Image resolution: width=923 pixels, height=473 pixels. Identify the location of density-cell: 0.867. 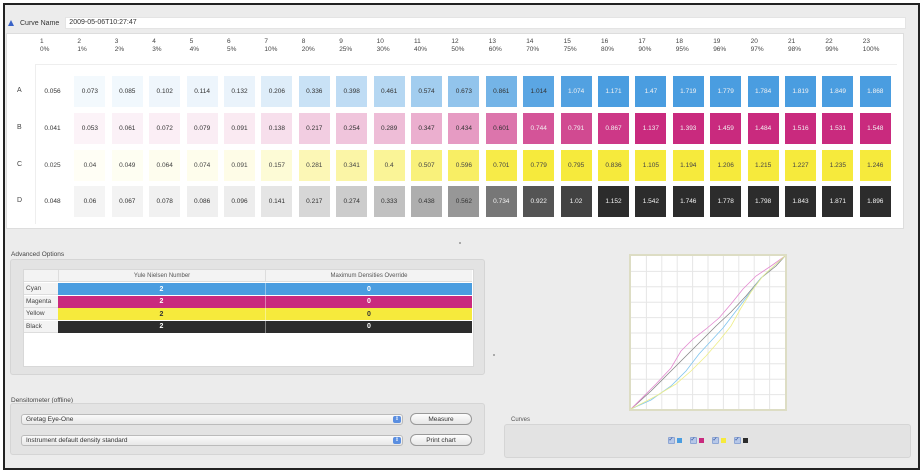
(613, 128).